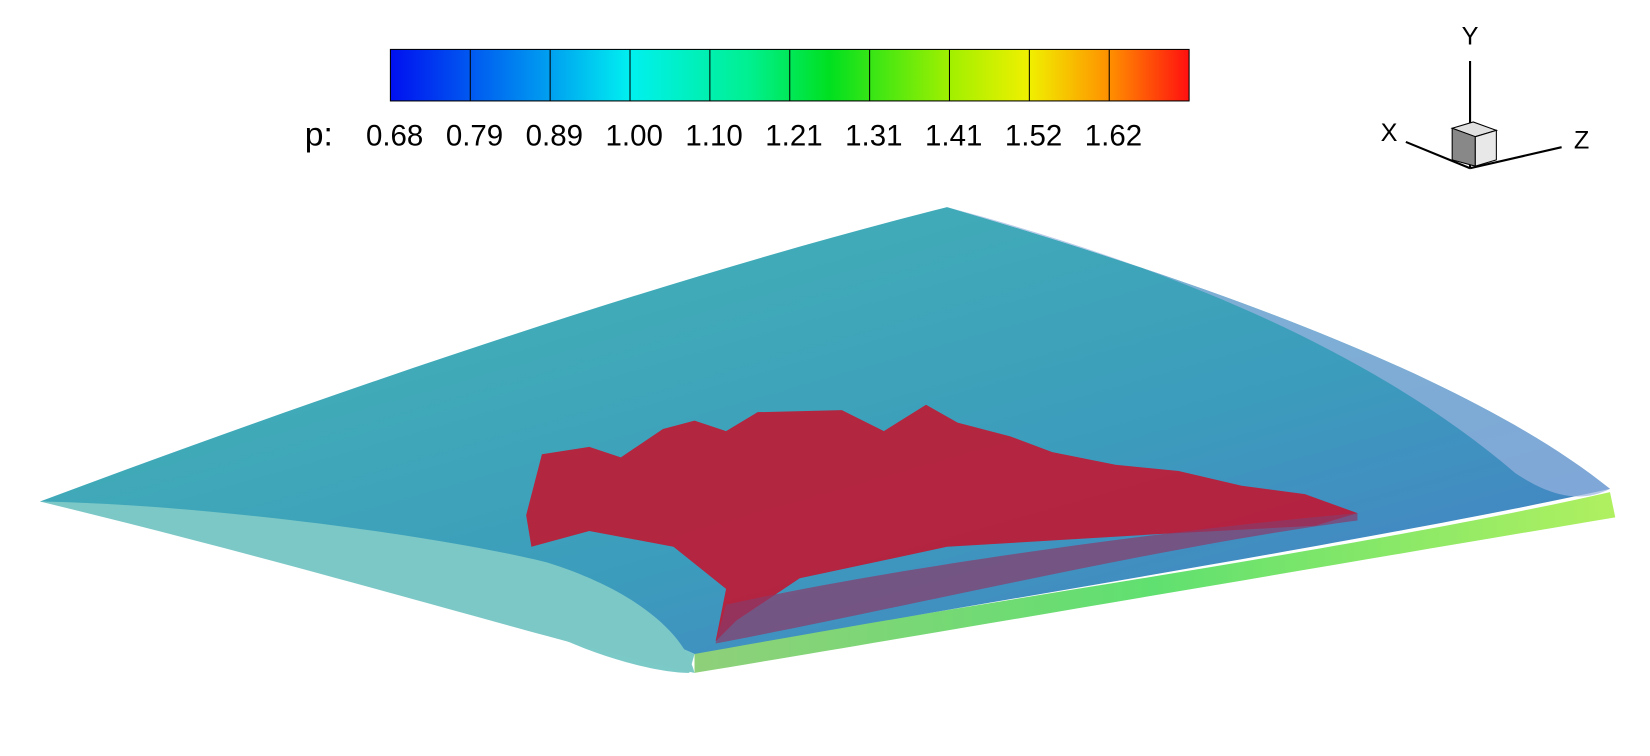 The width and height of the screenshot is (1650, 756). What do you see at coordinates (554, 136) in the screenshot?
I see `colorbar-level: 0.89` at bounding box center [554, 136].